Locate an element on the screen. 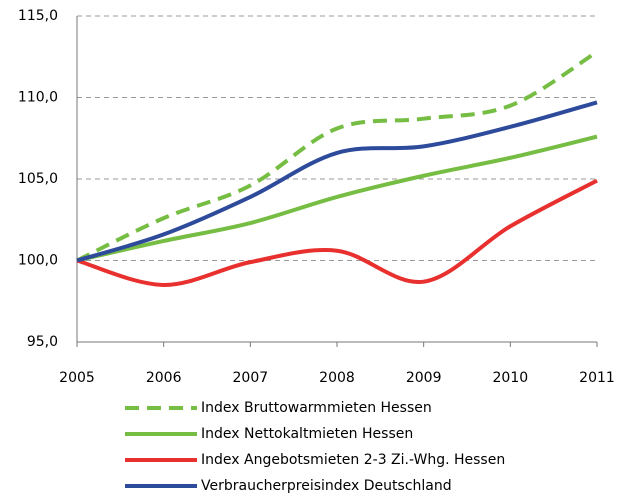 The image size is (626, 497). y-tick-label: 115,0 is located at coordinates (38, 16).